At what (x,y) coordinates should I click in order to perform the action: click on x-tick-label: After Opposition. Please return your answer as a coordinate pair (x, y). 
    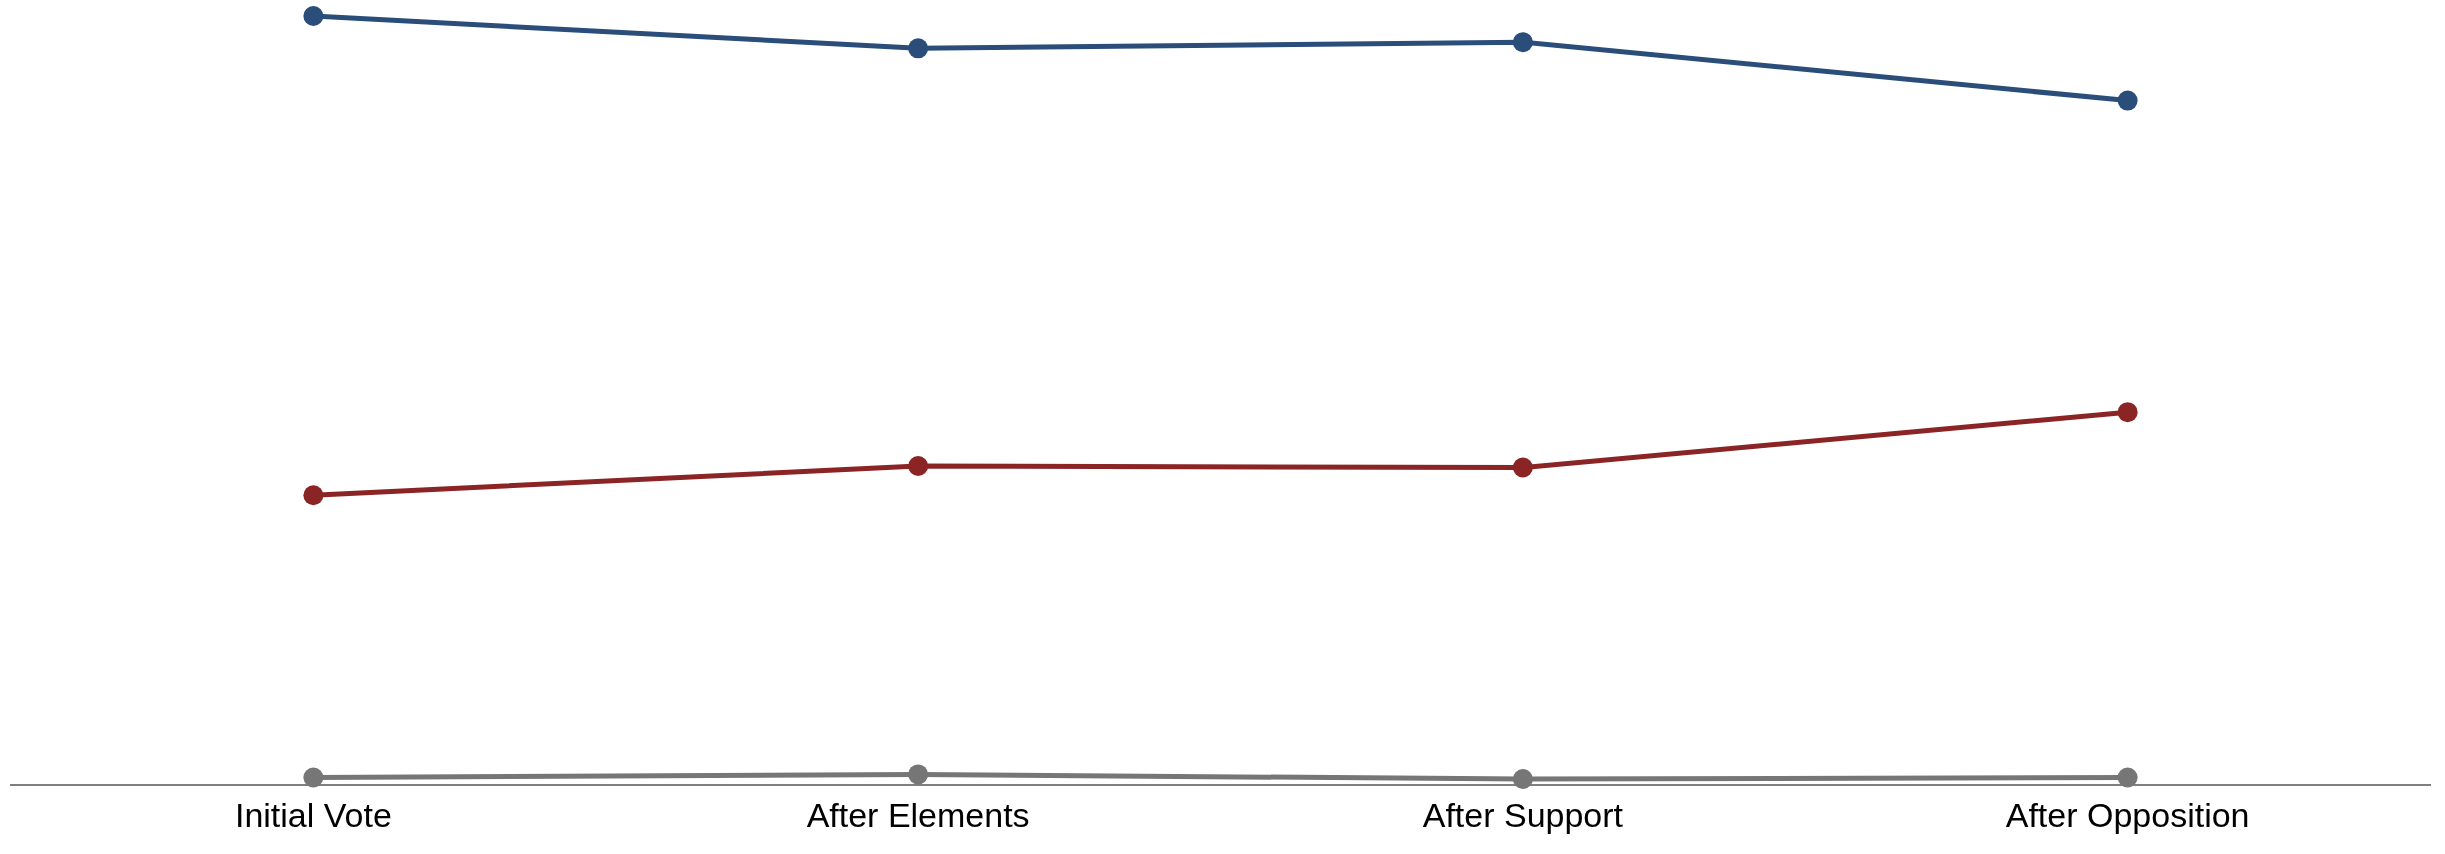
    Looking at the image, I should click on (2127, 814).